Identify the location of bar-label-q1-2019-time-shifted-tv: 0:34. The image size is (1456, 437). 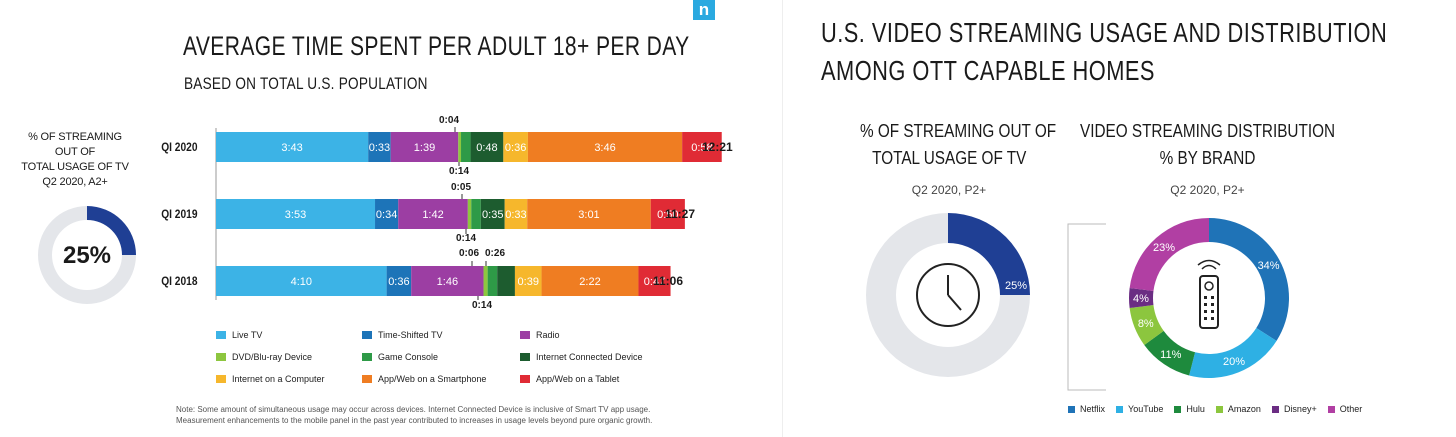
(386, 215).